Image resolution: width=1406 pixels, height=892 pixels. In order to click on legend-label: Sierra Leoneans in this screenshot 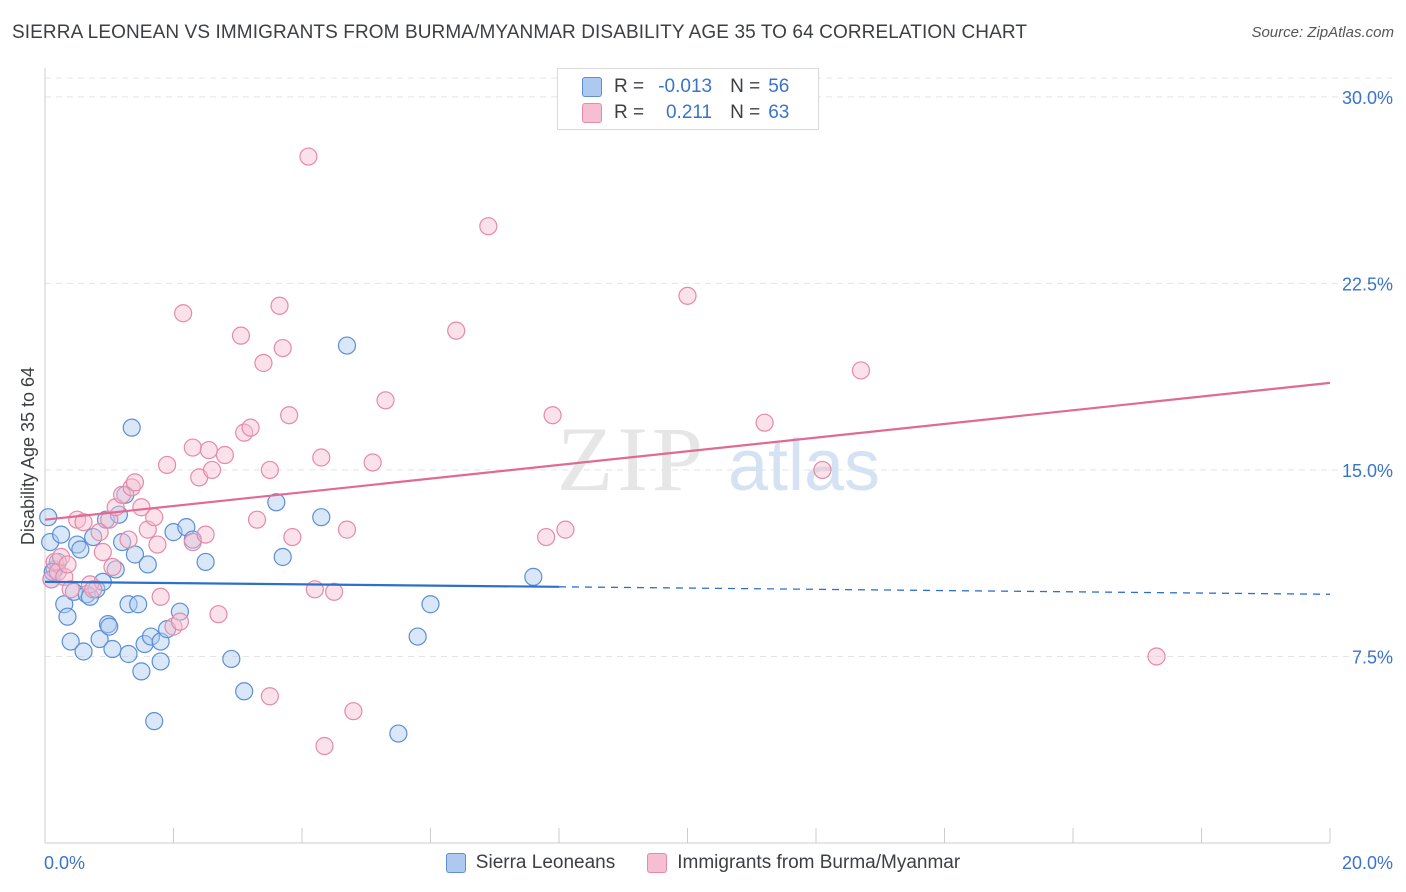, I will do `click(545, 862)`.